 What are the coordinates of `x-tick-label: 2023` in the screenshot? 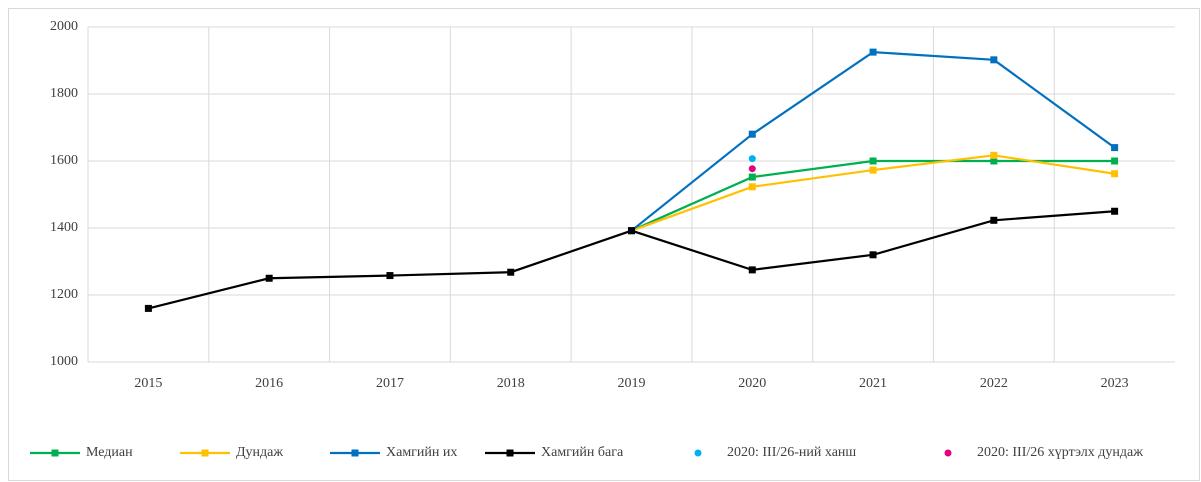 It's located at (1115, 383).